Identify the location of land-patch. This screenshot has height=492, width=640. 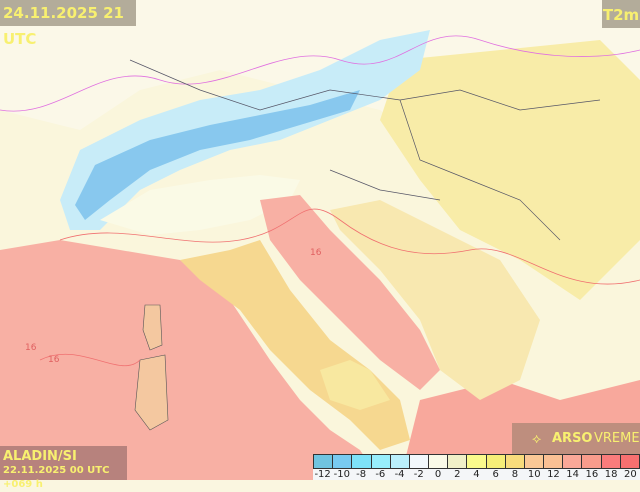
(355, 385).